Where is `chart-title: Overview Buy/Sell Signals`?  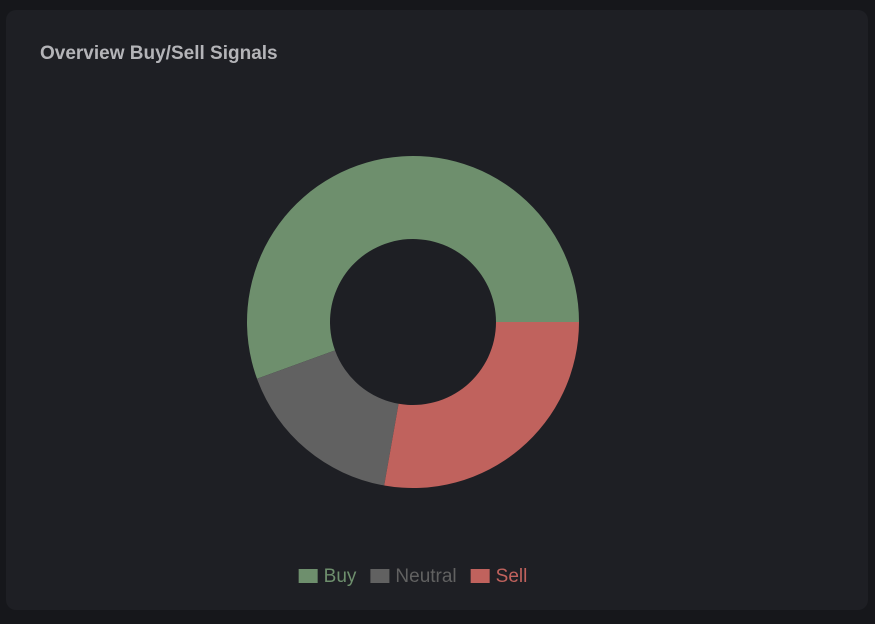 chart-title: Overview Buy/Sell Signals is located at coordinates (159, 53).